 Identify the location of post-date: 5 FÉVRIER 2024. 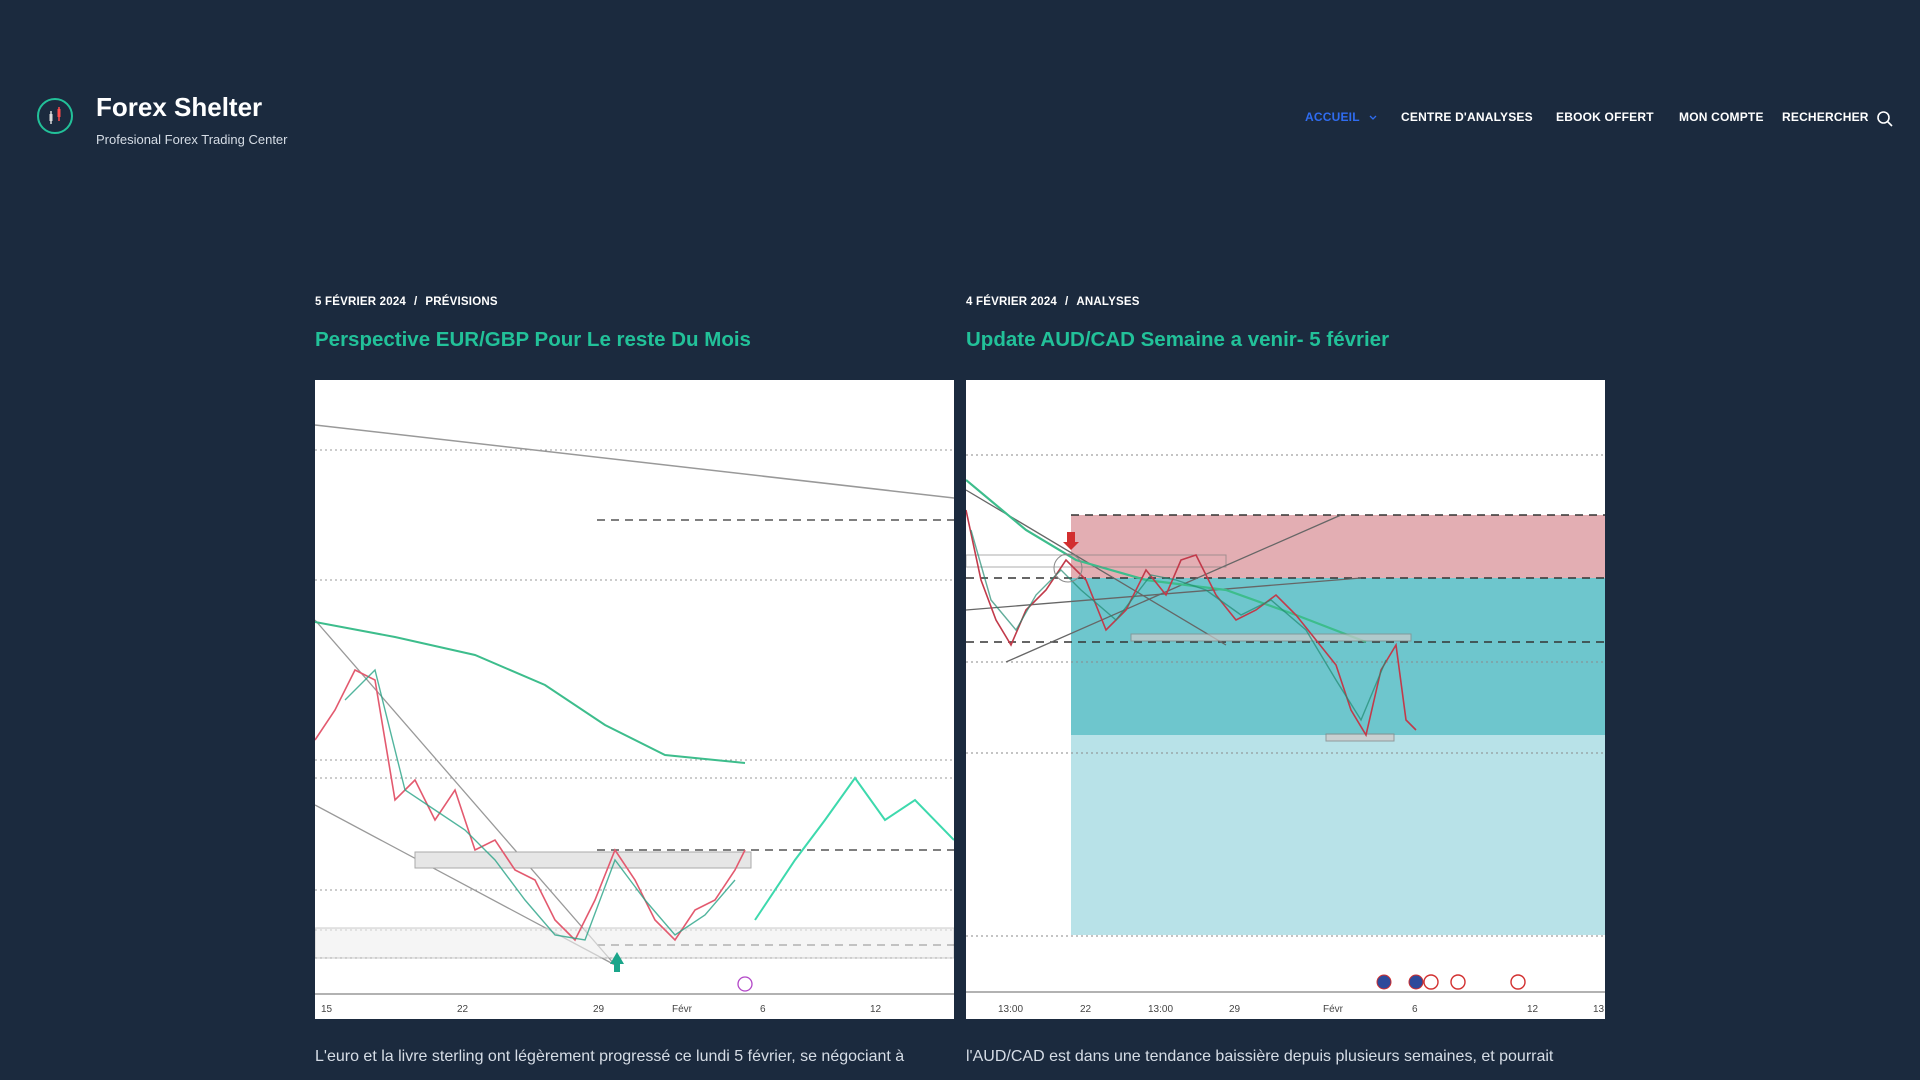
(361, 302).